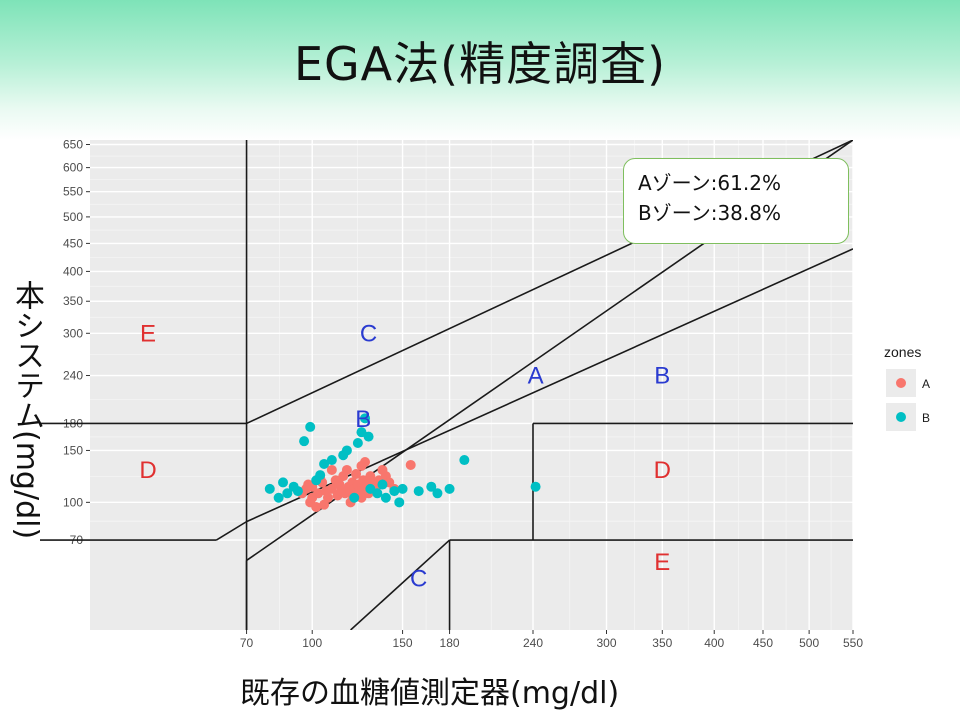 The width and height of the screenshot is (960, 720). Describe the element at coordinates (430, 693) in the screenshot. I see `x-axis-label: 既存の血糖値測定器(mg/dl)` at that location.